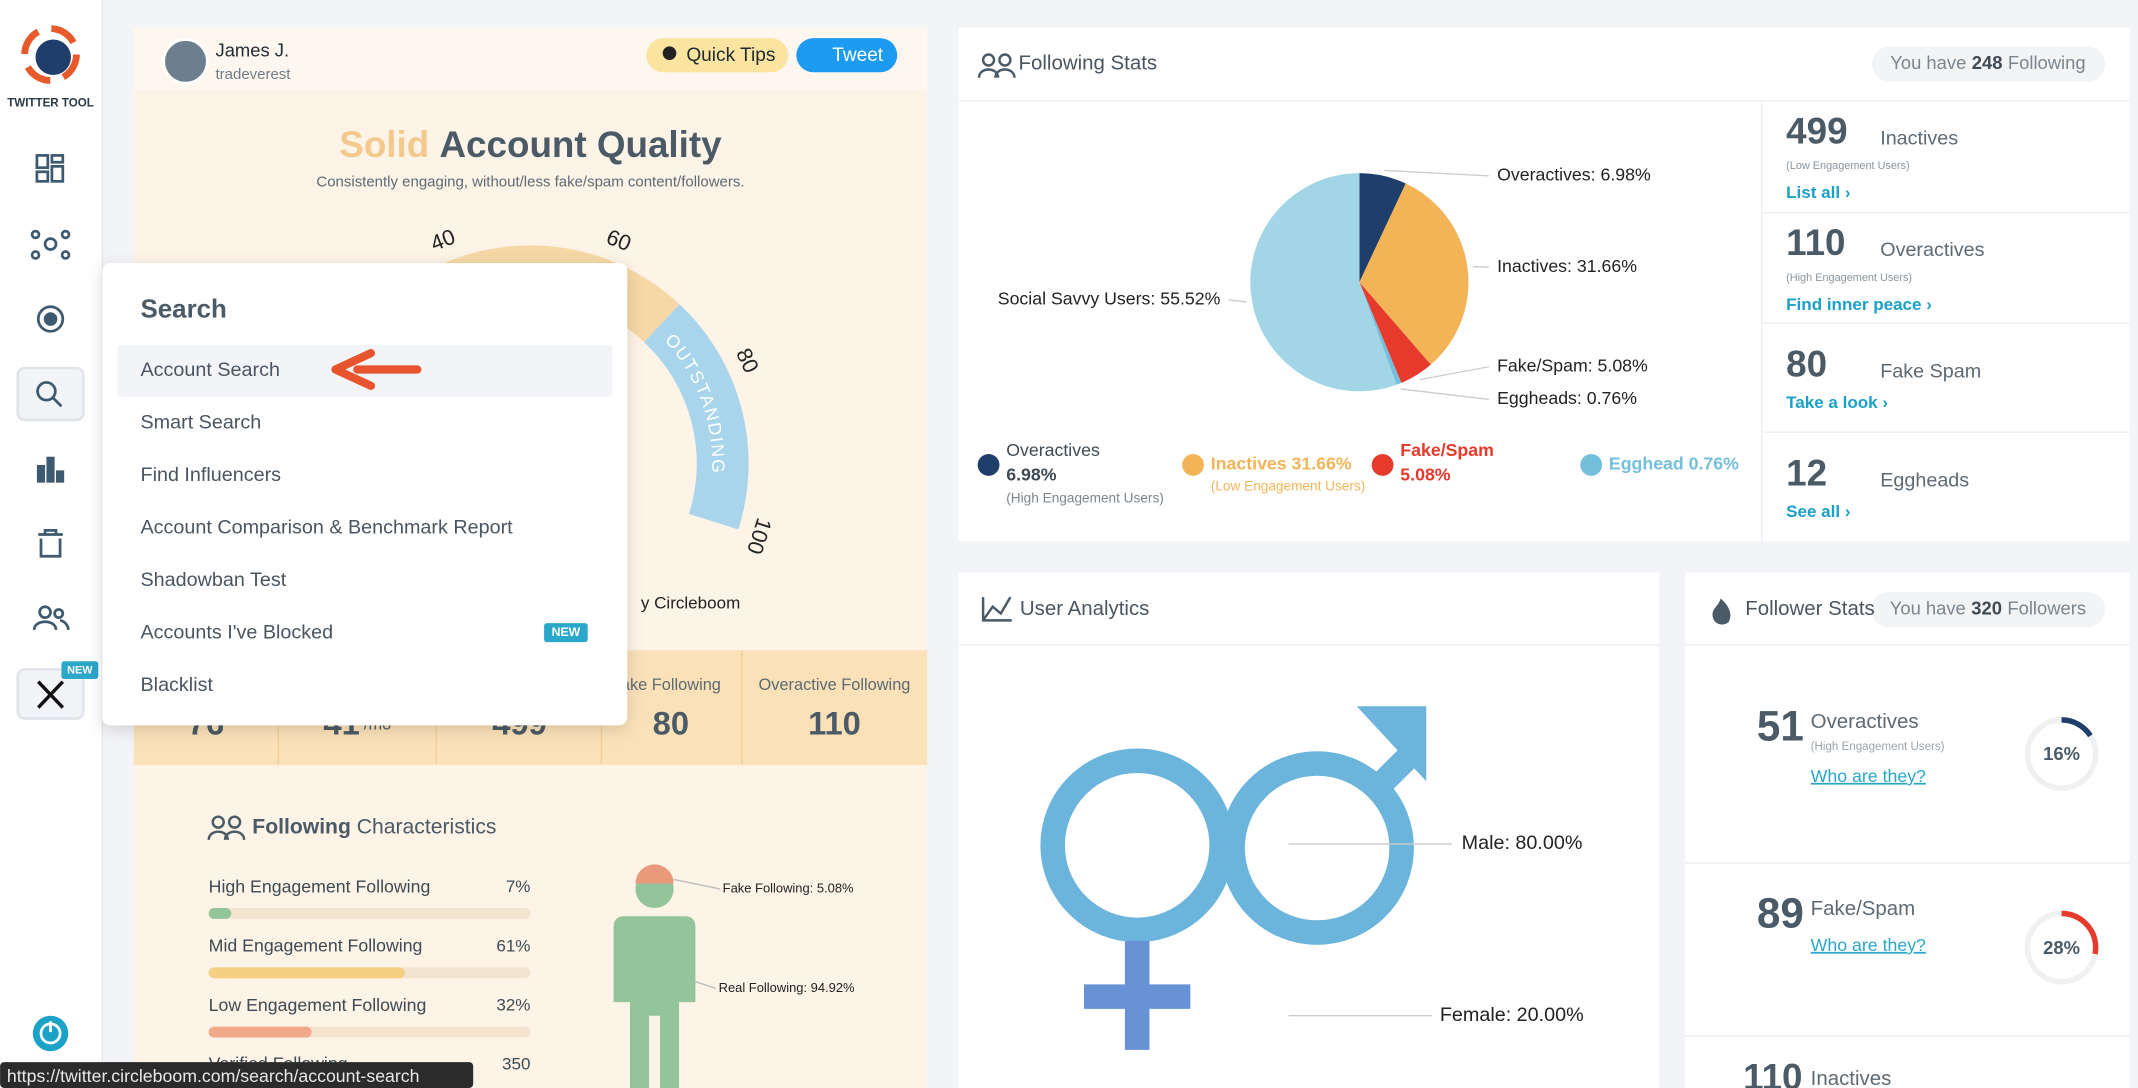 This screenshot has height=1088, width=2138. Describe the element at coordinates (1987, 62) in the screenshot. I see `pill-text: You have 248 Following` at that location.